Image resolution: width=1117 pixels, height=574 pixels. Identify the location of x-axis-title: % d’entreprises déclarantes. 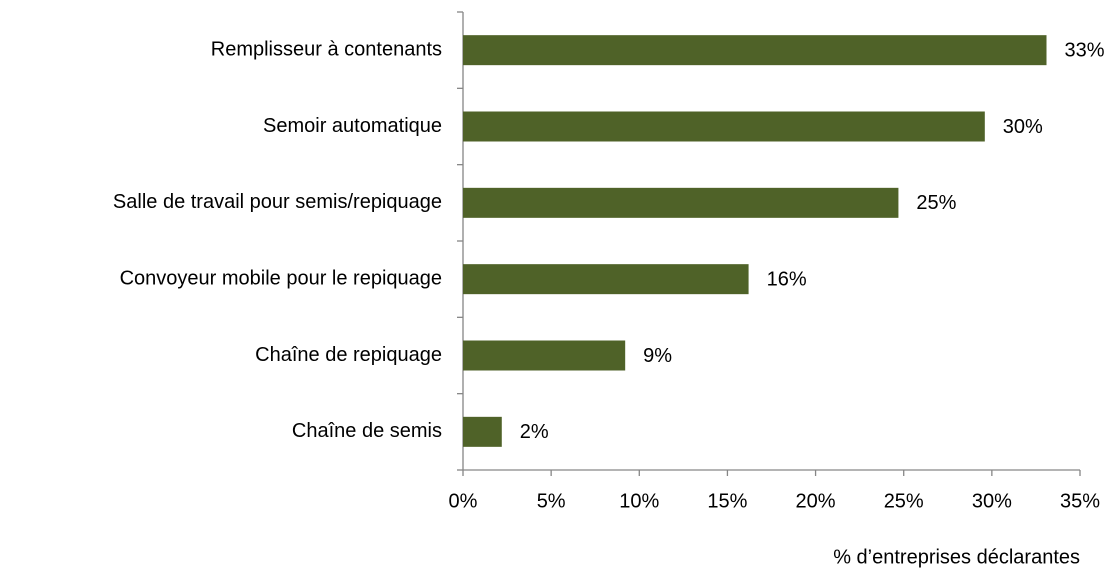
(956, 557).